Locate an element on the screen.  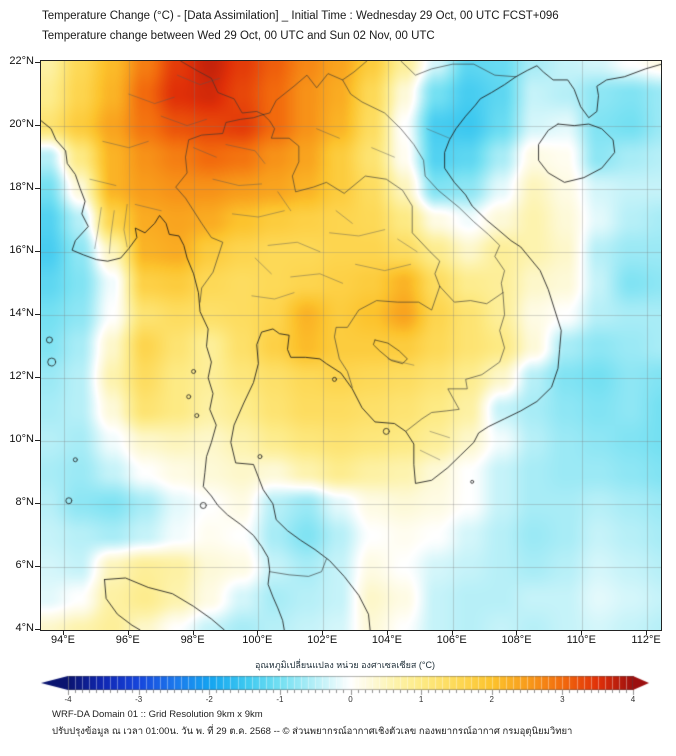
lat-label: 6°N is located at coordinates (24, 564).